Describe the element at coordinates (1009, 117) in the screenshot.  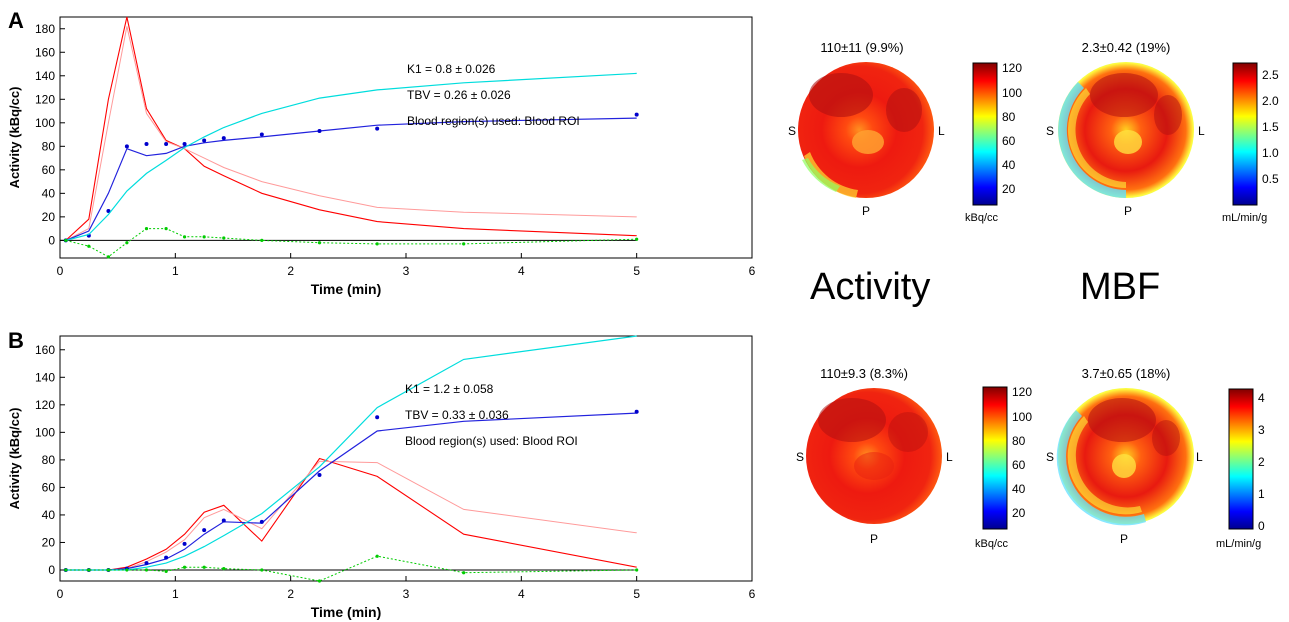
I see `cb1-tick-80: 80` at that location.